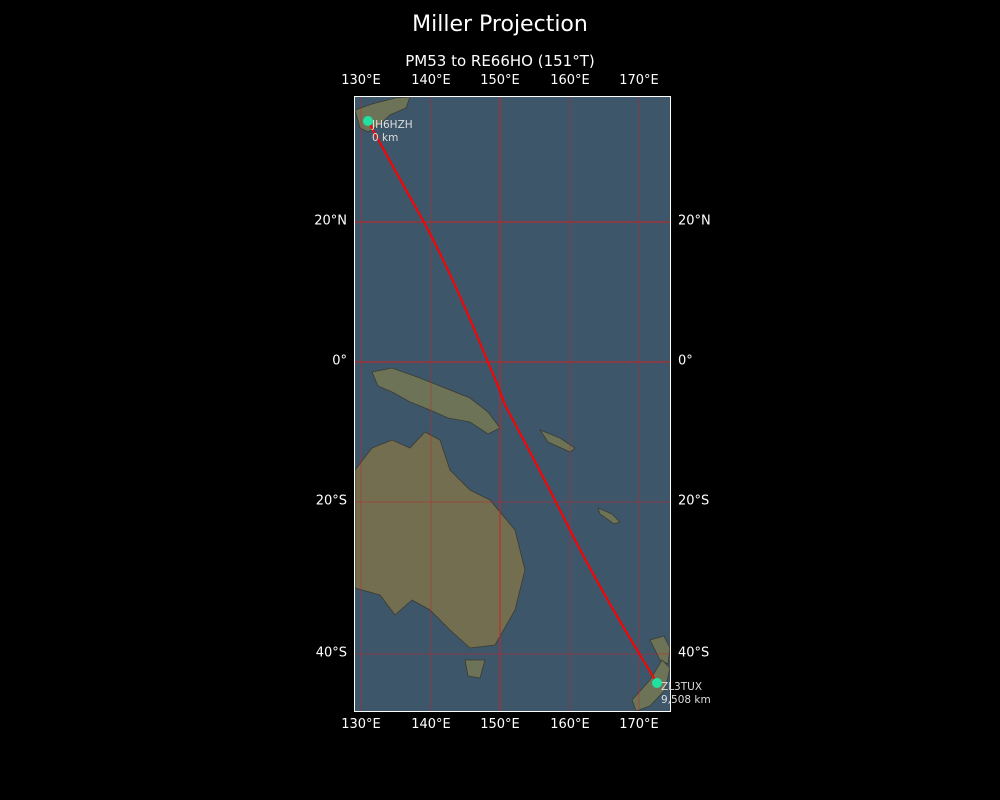  What do you see at coordinates (570, 724) in the screenshot?
I see `lon-tick-bottom: 160°E` at bounding box center [570, 724].